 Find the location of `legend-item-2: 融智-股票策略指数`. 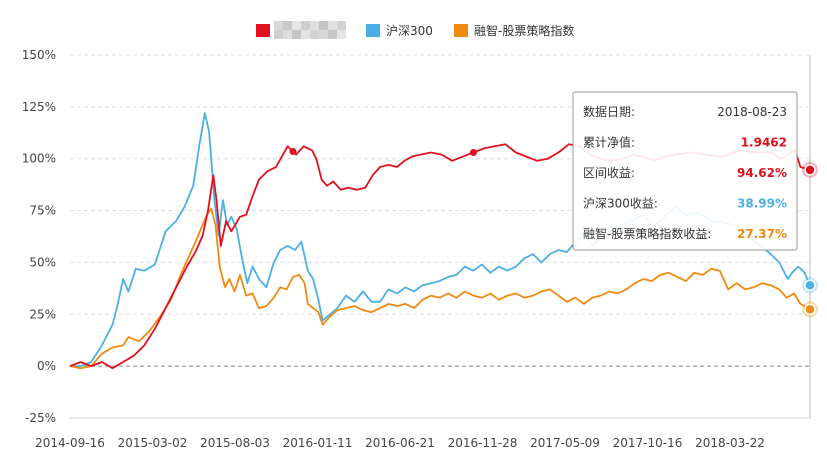

legend-item-2: 融智-股票策略指数 is located at coordinates (514, 30).